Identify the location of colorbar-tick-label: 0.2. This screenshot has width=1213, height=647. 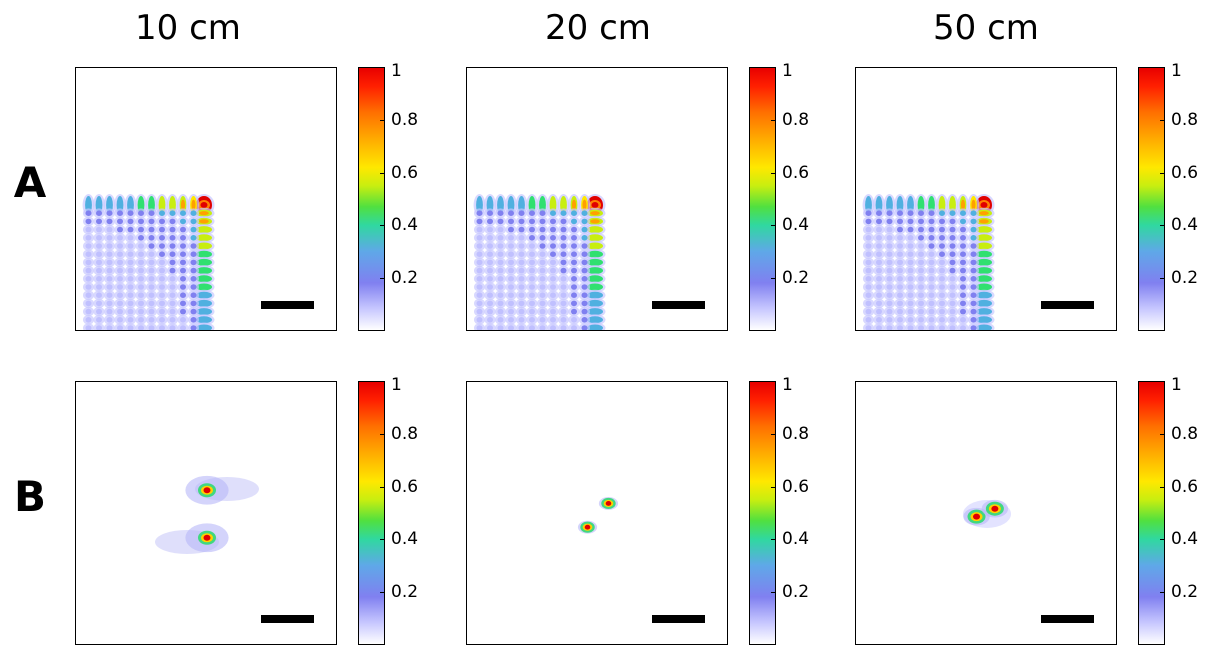
(796, 592).